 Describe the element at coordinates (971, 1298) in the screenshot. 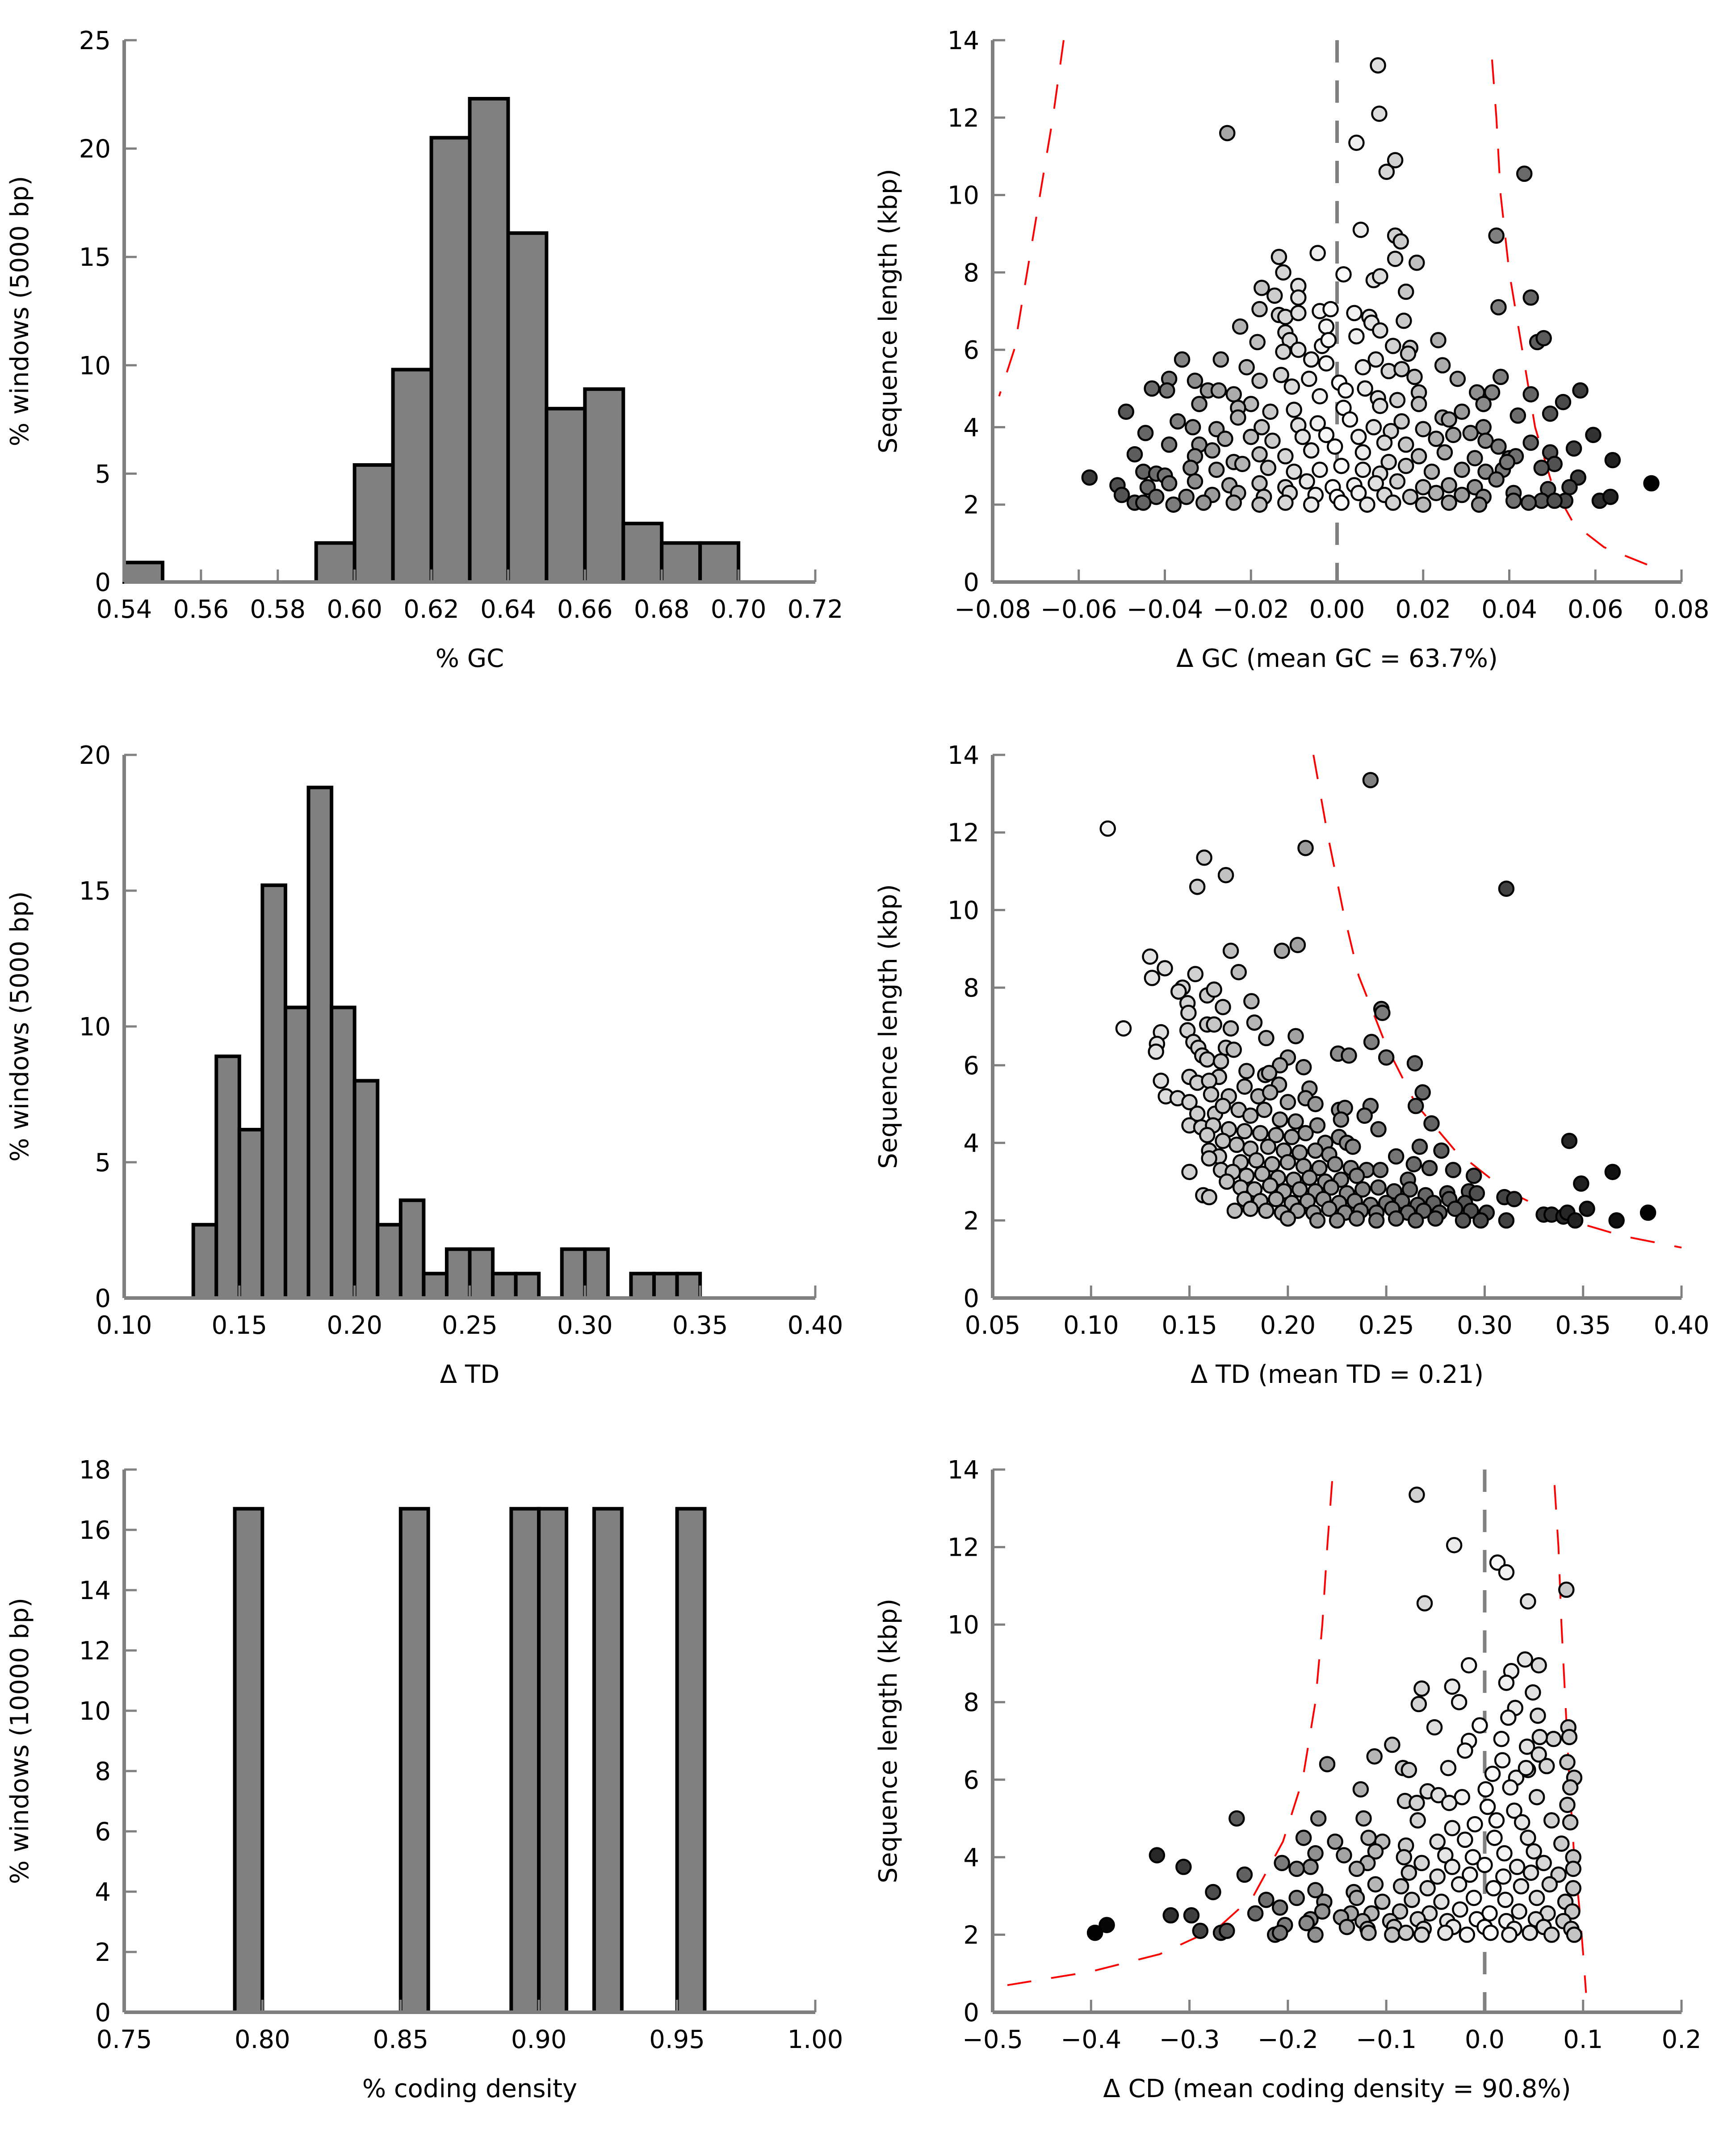

I see `y-tick-label: 0` at that location.